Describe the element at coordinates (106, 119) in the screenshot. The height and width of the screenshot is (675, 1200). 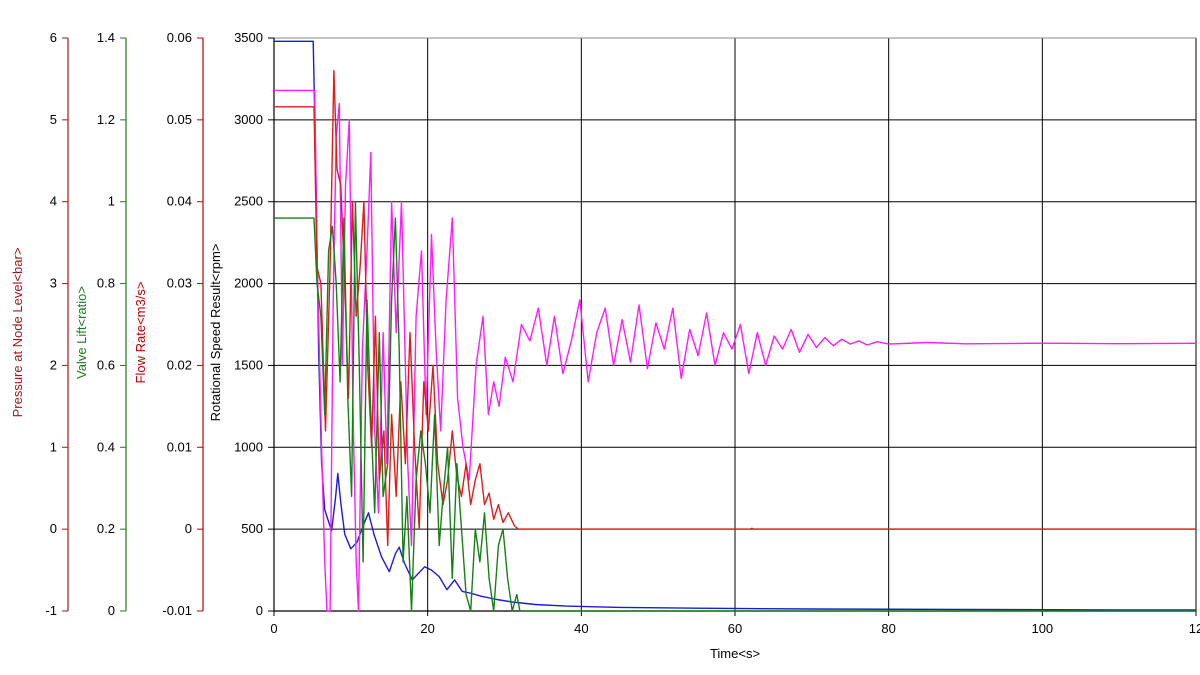
I see `y-tick-label: 1.2` at that location.